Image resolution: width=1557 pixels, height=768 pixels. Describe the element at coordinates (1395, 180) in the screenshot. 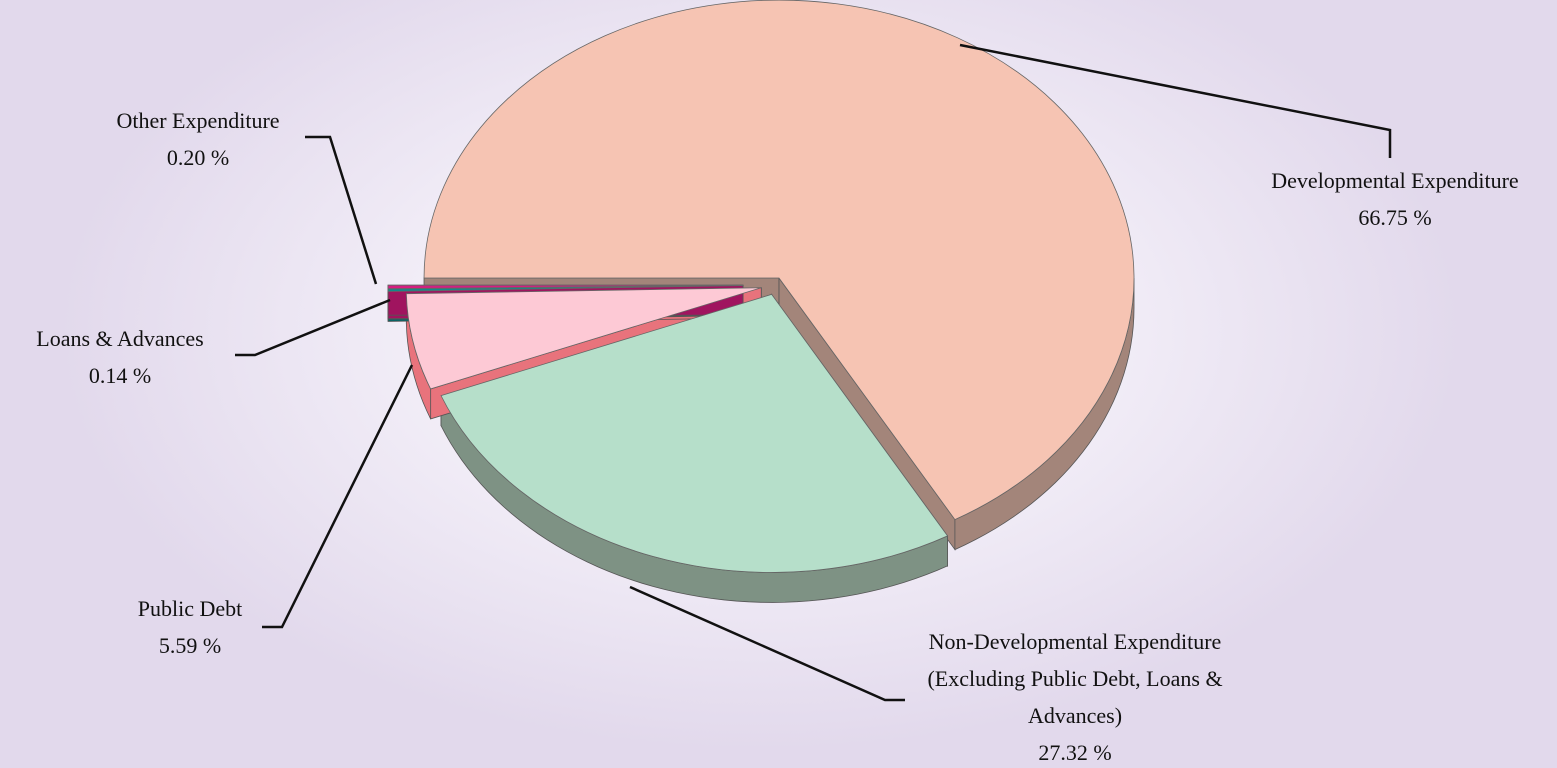

I see `category-label: Developmental Expenditure` at that location.